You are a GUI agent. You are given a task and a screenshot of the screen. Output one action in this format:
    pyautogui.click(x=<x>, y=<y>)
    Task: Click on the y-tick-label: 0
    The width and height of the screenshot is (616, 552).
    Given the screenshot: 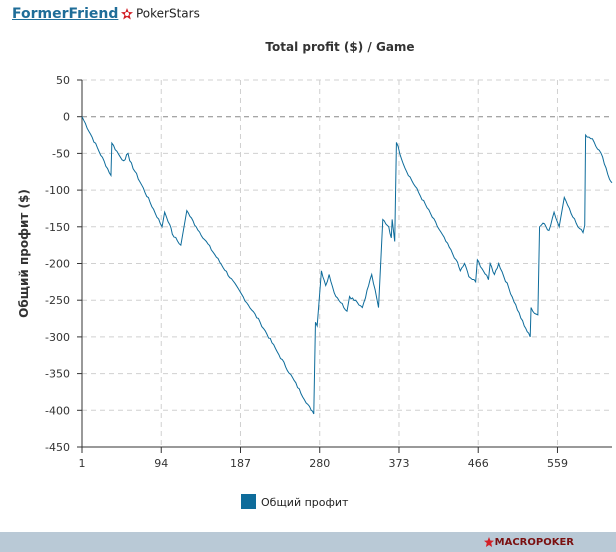 What is the action you would take?
    pyautogui.click(x=66, y=117)
    